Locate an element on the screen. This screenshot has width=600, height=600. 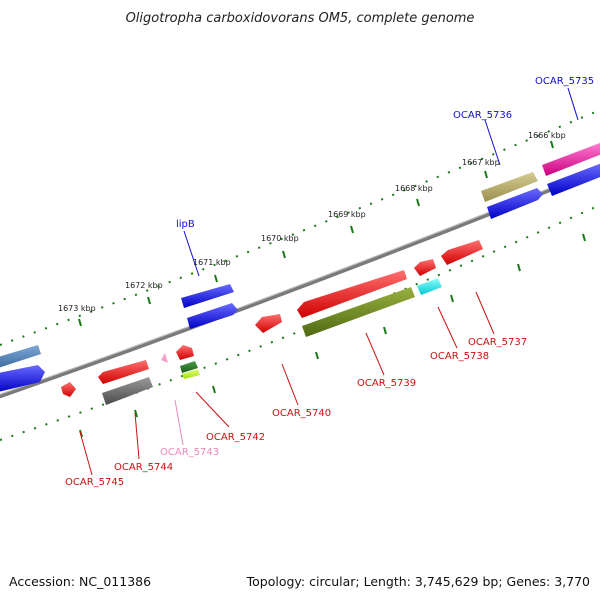
scale-label-1666: 1666 kbp is located at coordinates (547, 135).